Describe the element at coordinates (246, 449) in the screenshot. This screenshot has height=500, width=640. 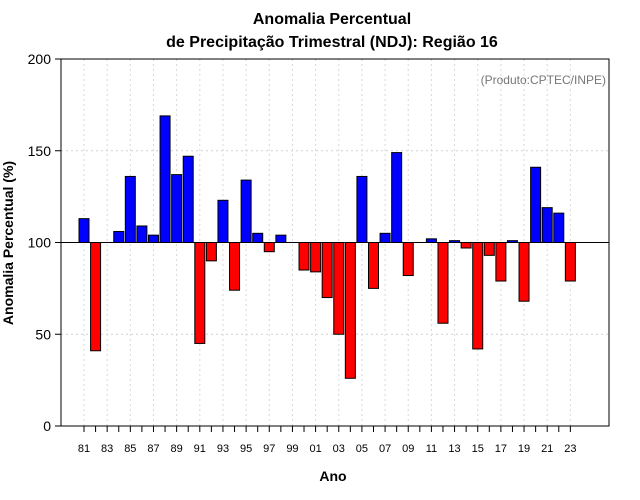
I see `x-tick-label: 95` at that location.